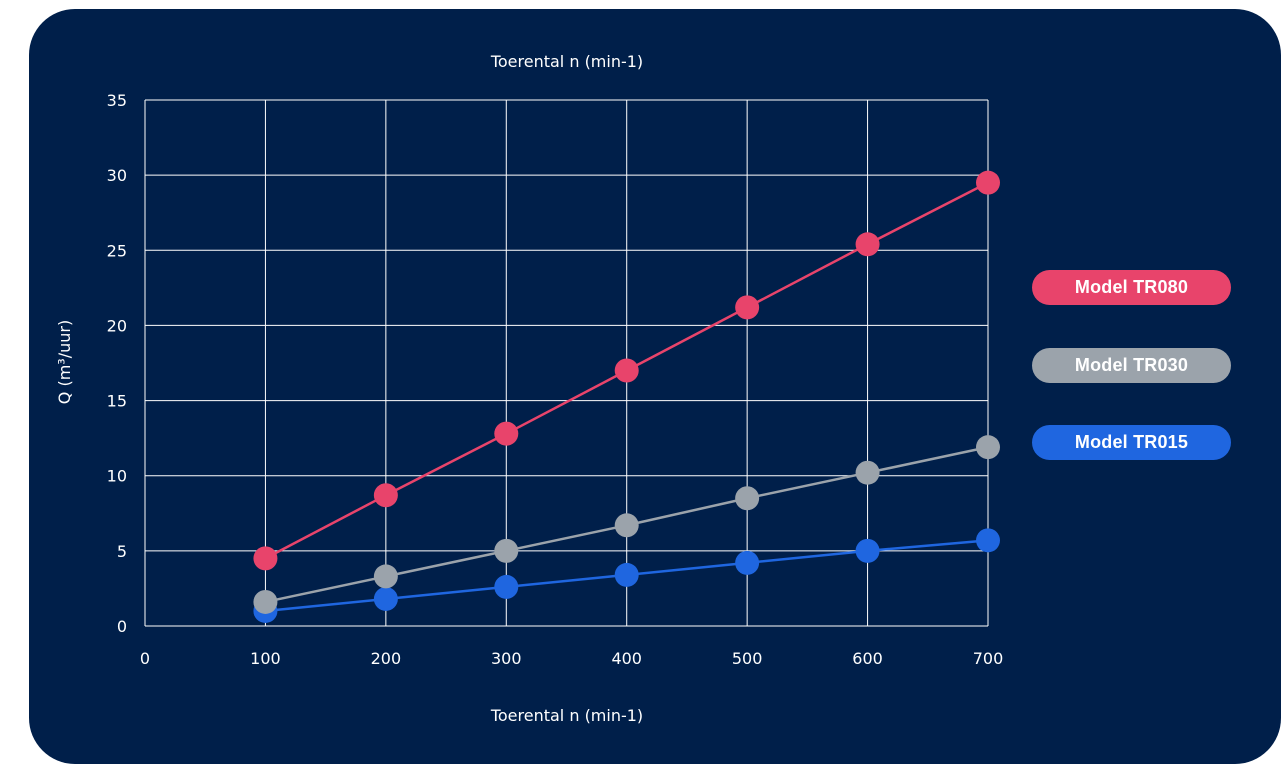 This screenshot has height=764, width=1286. What do you see at coordinates (122, 551) in the screenshot?
I see `y-tick-label: 5` at bounding box center [122, 551].